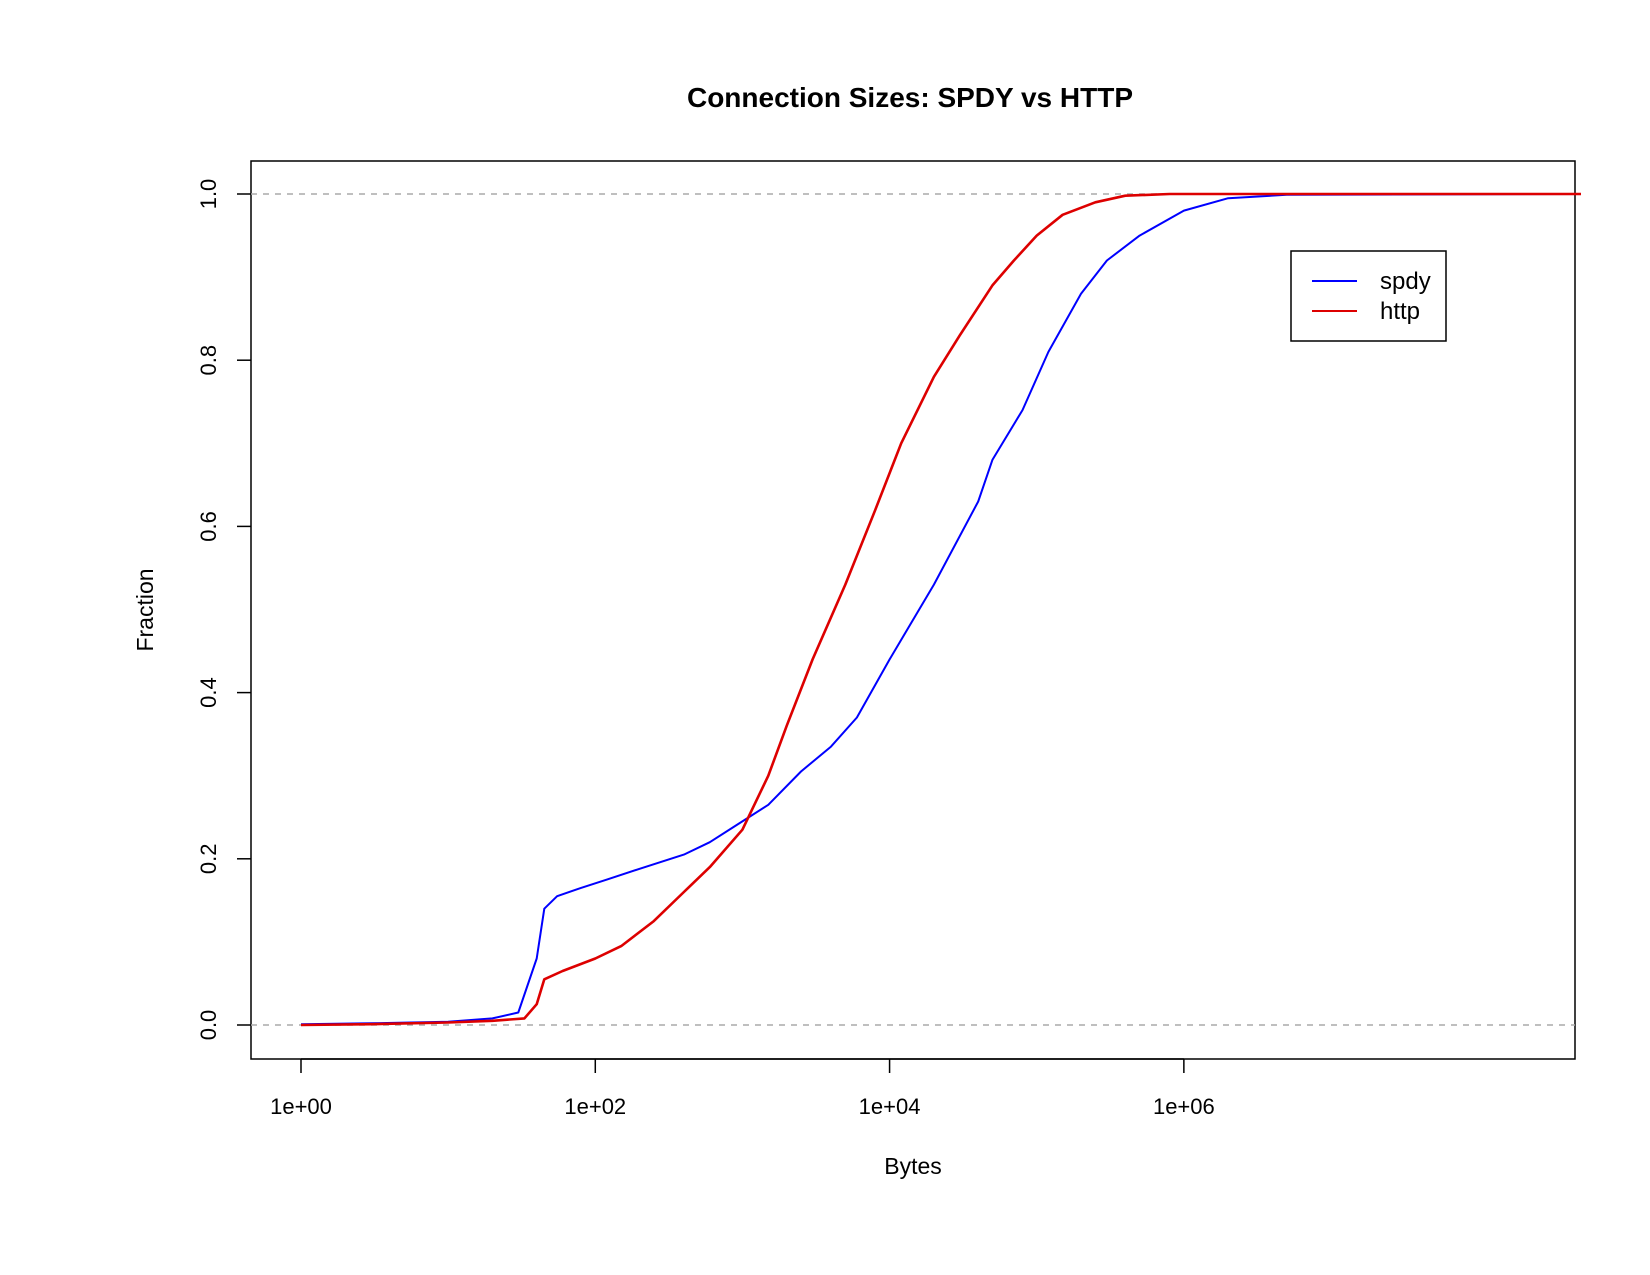  Describe the element at coordinates (208, 360) in the screenshot. I see `y-tick-label: 0.8` at that location.